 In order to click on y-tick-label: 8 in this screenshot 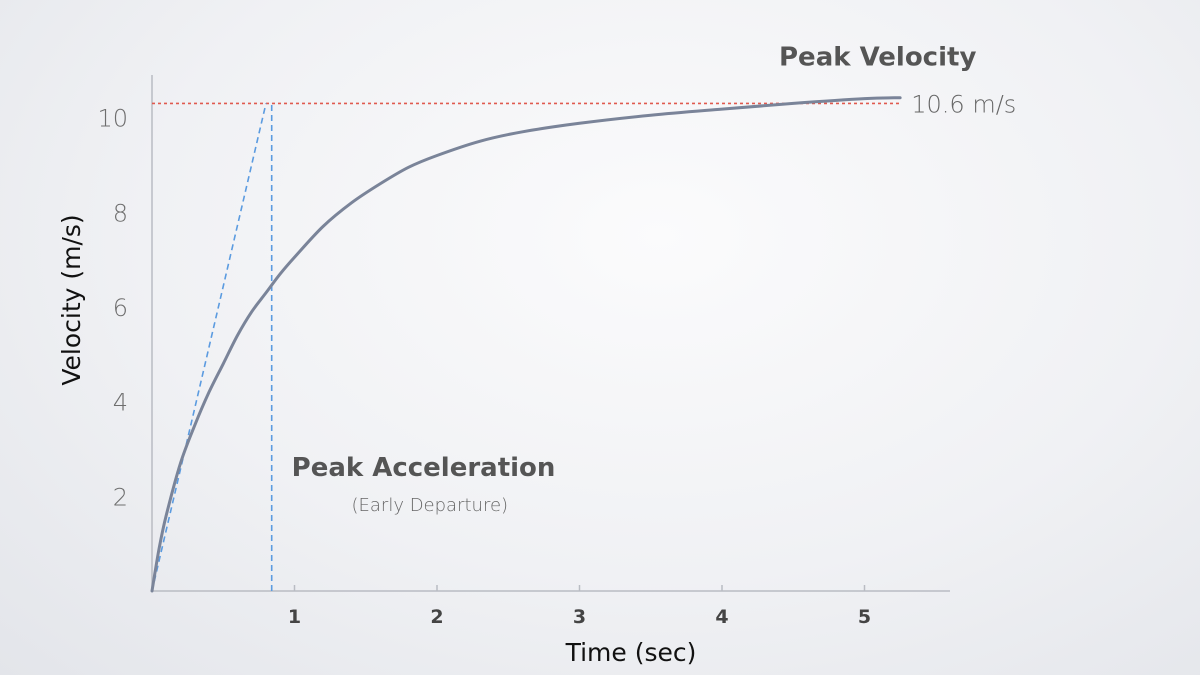, I will do `click(120, 213)`.